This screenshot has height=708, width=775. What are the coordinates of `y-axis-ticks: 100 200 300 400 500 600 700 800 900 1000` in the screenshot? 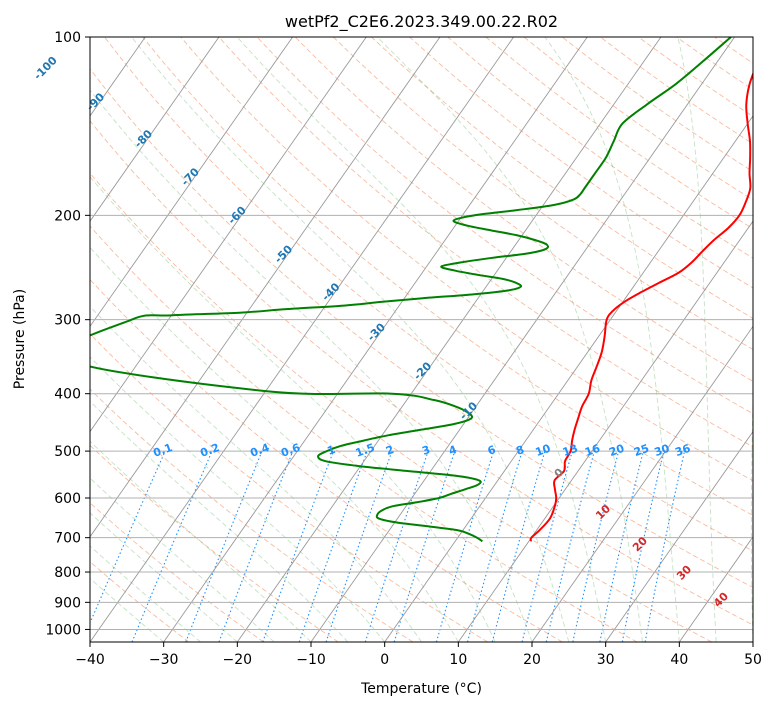 It's located at (67, 334).